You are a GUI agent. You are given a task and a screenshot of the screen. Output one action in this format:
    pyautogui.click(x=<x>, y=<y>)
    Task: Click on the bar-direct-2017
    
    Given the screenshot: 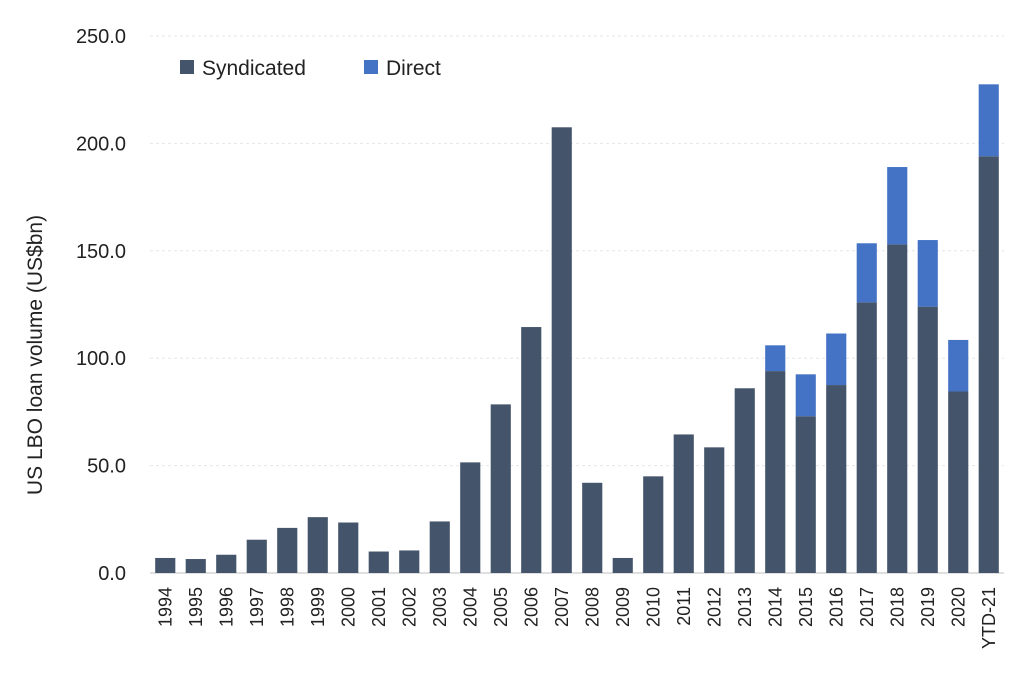 What is the action you would take?
    pyautogui.click(x=866, y=273)
    